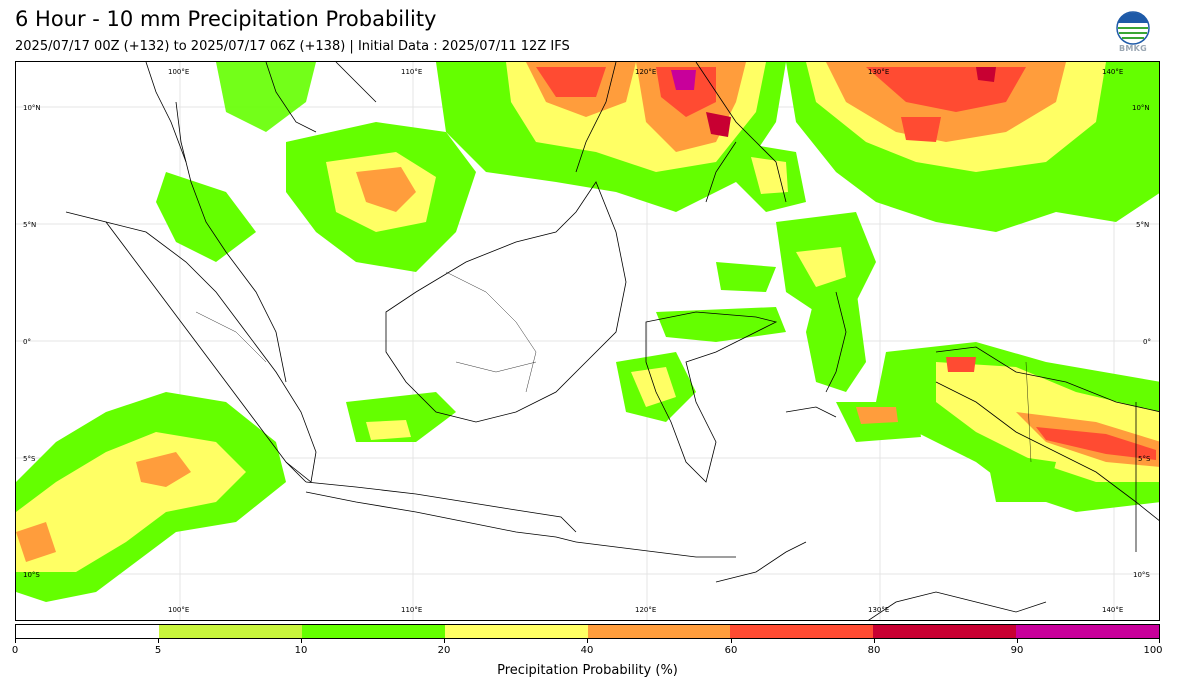 The height and width of the screenshot is (690, 1180). What do you see at coordinates (645, 610) in the screenshot?
I see `lon-label-bottom: 120°E` at bounding box center [645, 610].